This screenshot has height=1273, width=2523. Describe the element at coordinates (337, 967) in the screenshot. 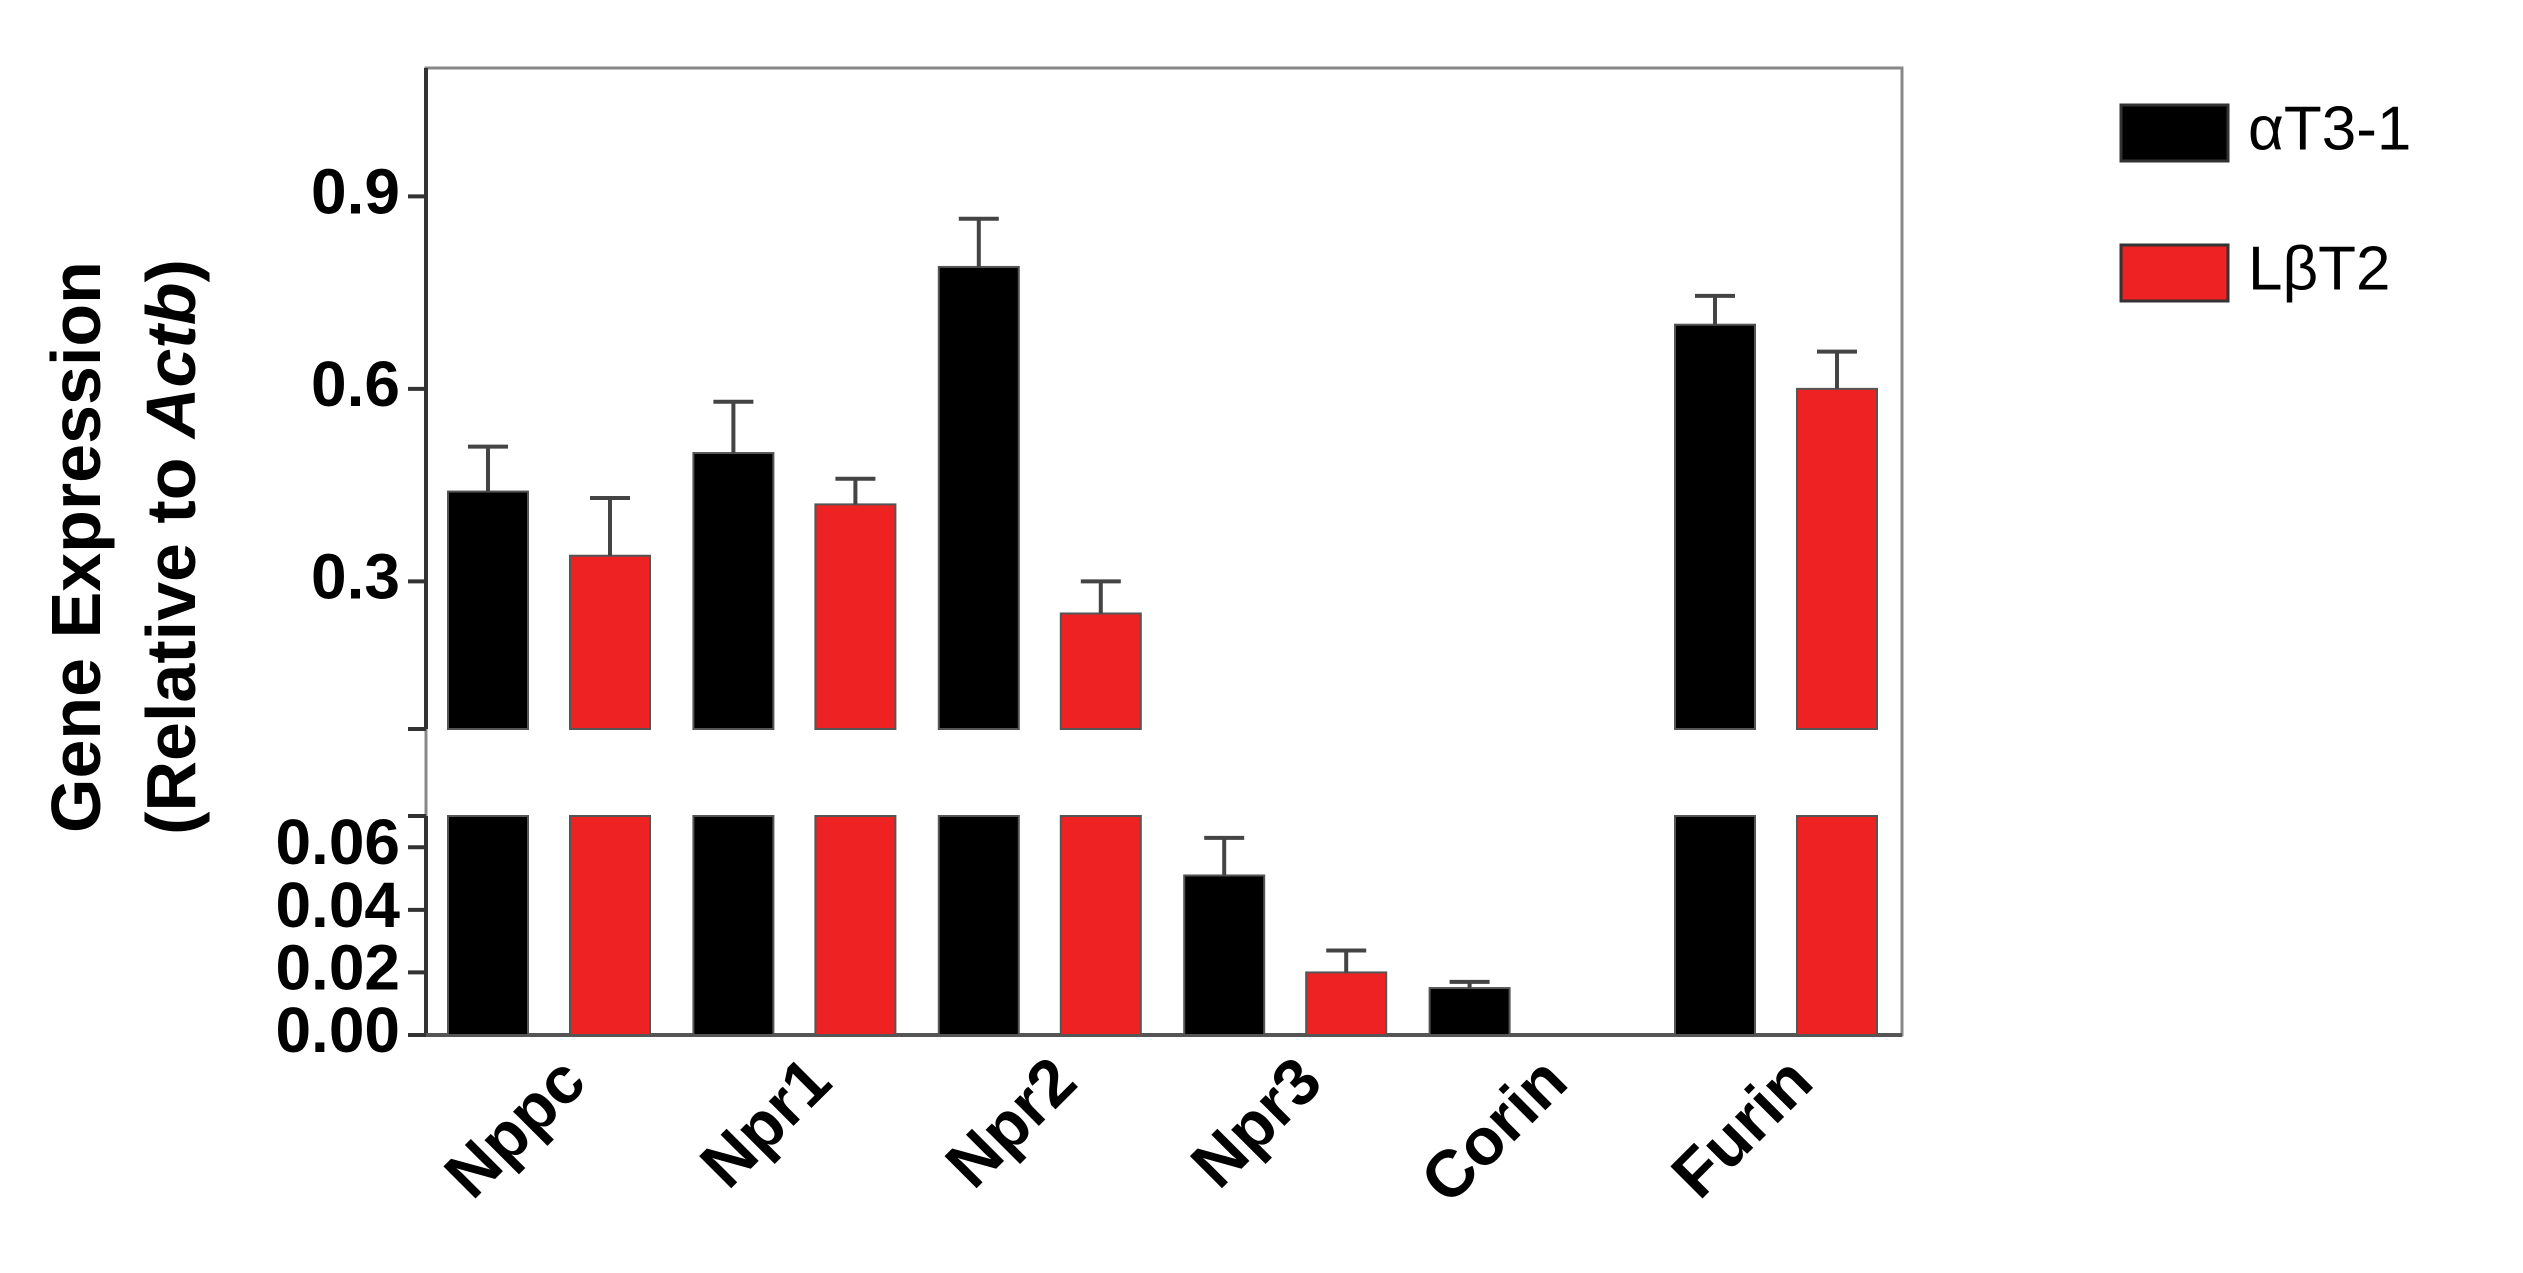

I see `y-tick-label: 0.02` at that location.